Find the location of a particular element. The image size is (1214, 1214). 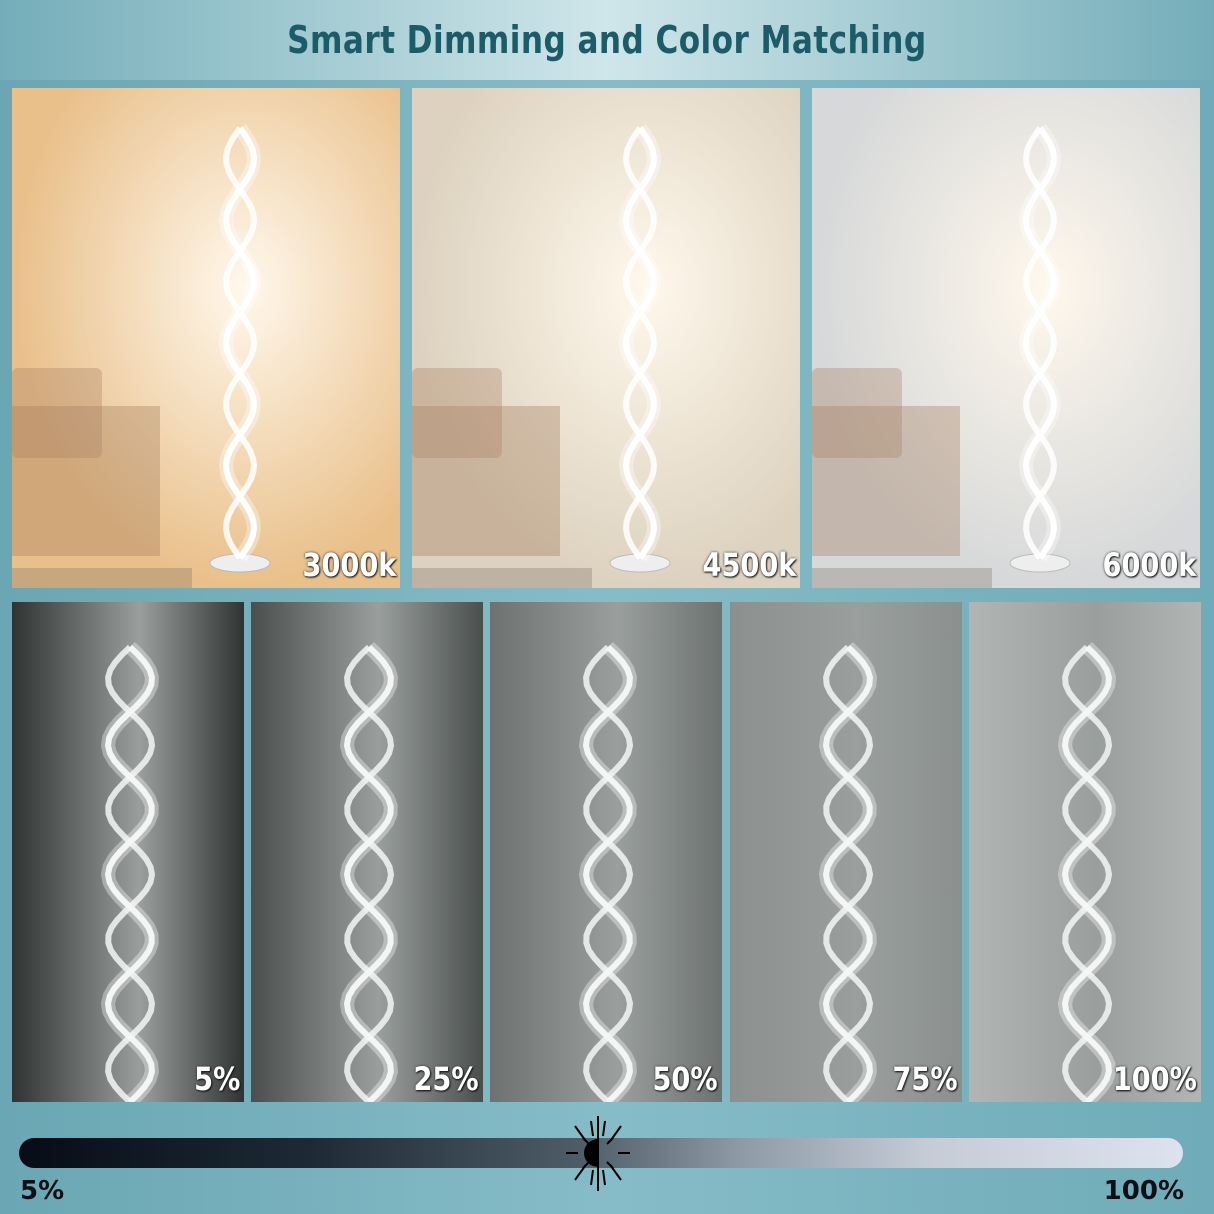

color-temp-panel: 6000k is located at coordinates (1006, 338).